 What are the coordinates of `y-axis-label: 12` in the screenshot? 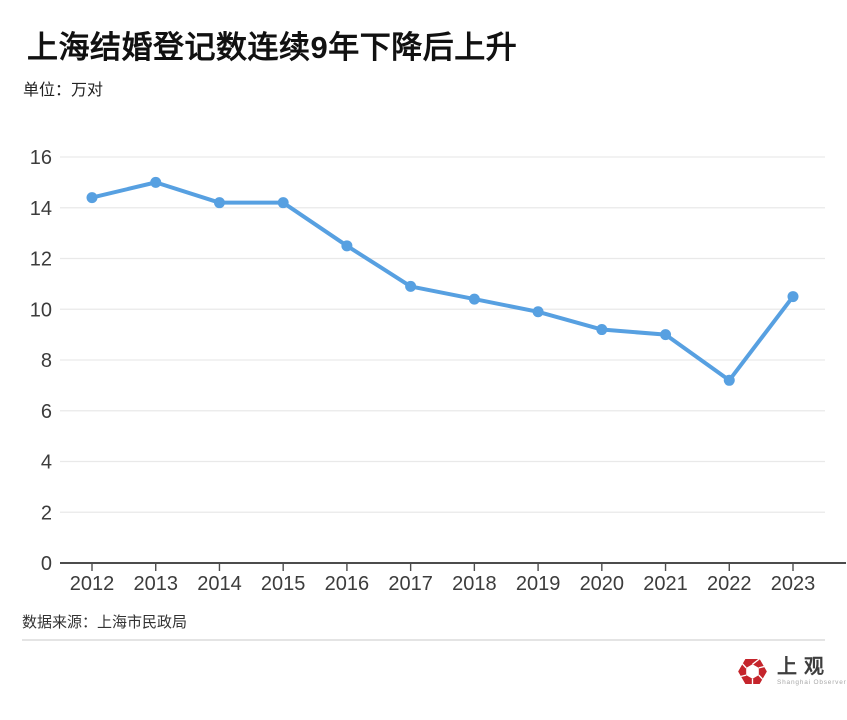 It's located at (41, 260).